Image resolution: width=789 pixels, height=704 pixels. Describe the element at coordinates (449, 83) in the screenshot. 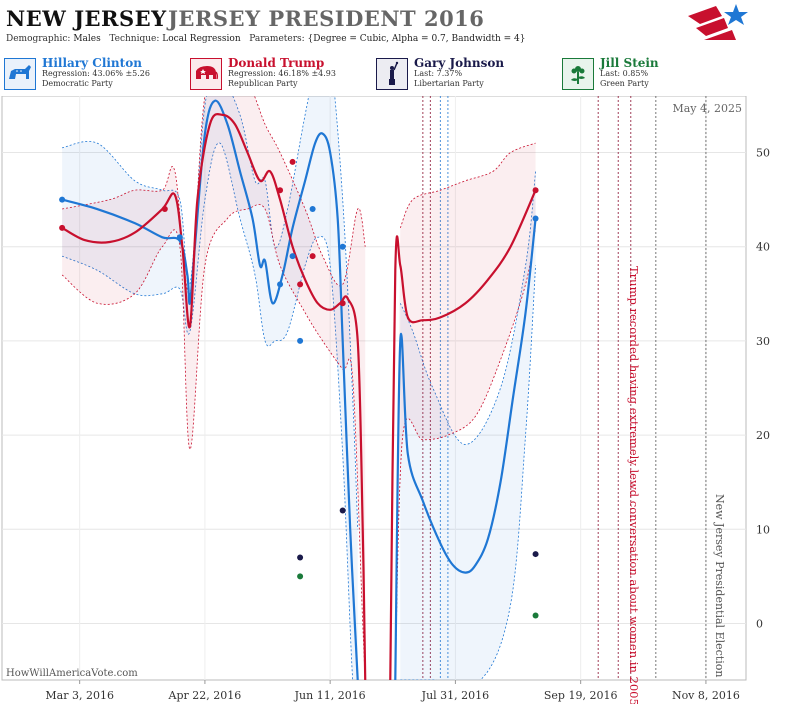

I see `candidate-party: Libertarian Party` at that location.